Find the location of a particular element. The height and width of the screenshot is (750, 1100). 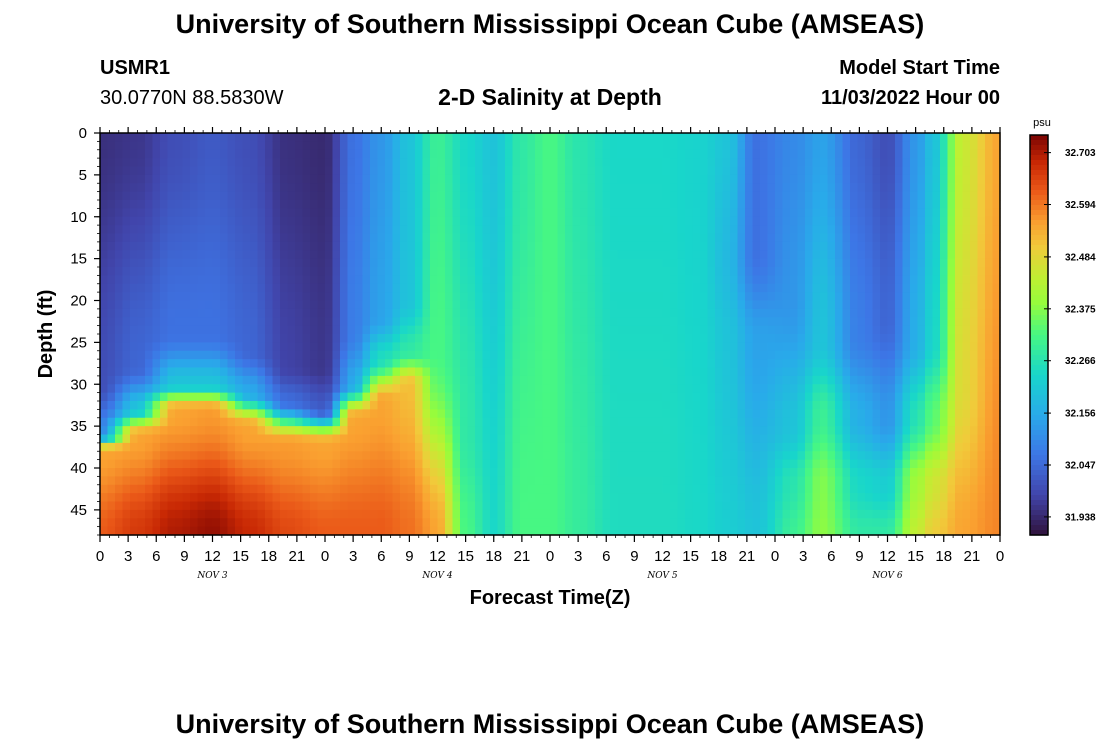

plot-title: 2-D Salinity at Depth is located at coordinates (550, 97).